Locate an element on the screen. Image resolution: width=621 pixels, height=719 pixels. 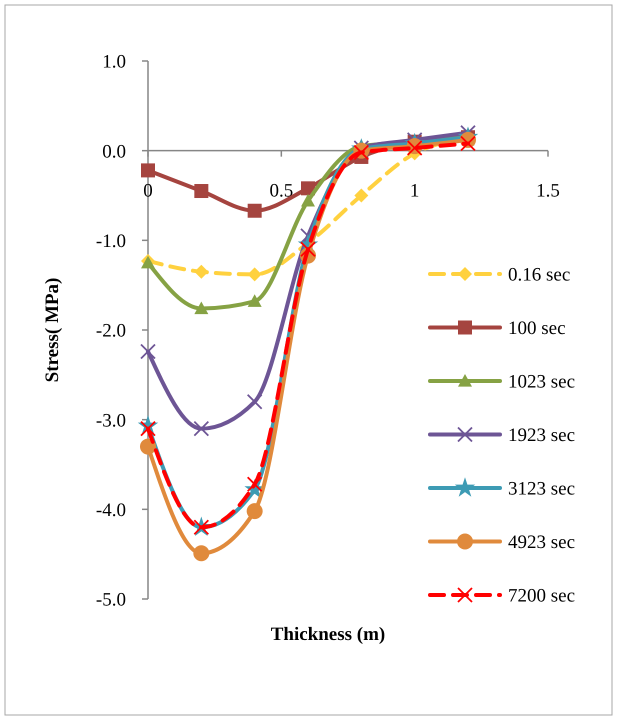
x-tick-label: 0.5 is located at coordinates (281, 191).